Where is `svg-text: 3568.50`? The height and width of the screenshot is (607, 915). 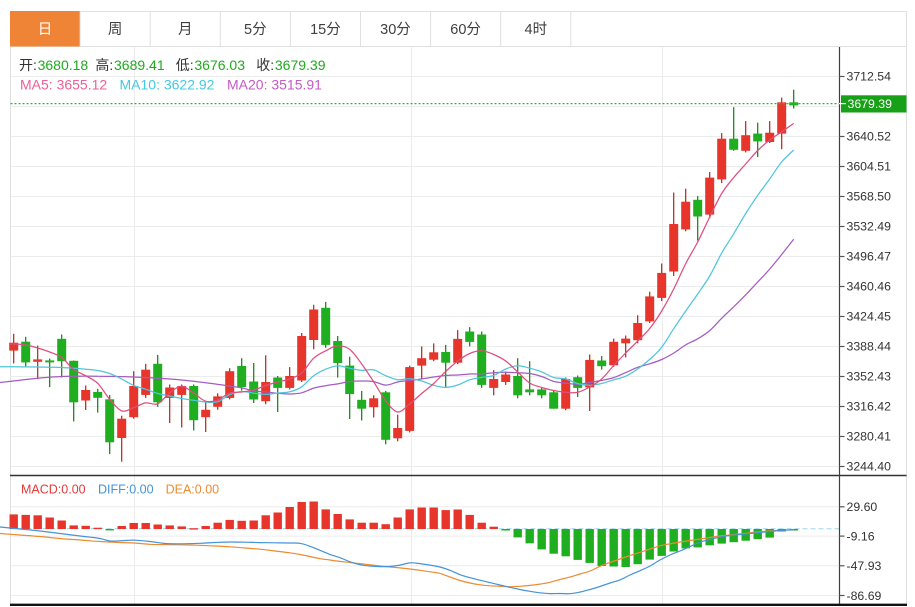
svg-text: 3568.50 is located at coordinates (869, 196).